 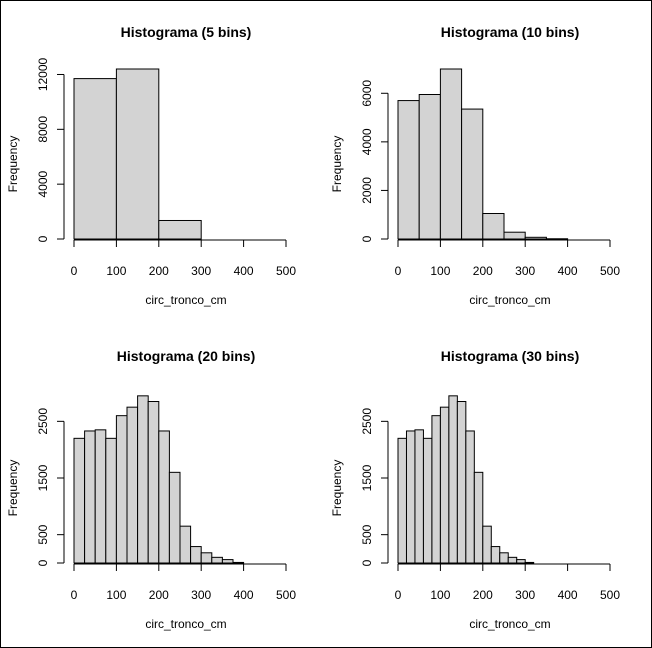 I want to click on chart-title: Histograma (10 bins), so click(x=510, y=32).